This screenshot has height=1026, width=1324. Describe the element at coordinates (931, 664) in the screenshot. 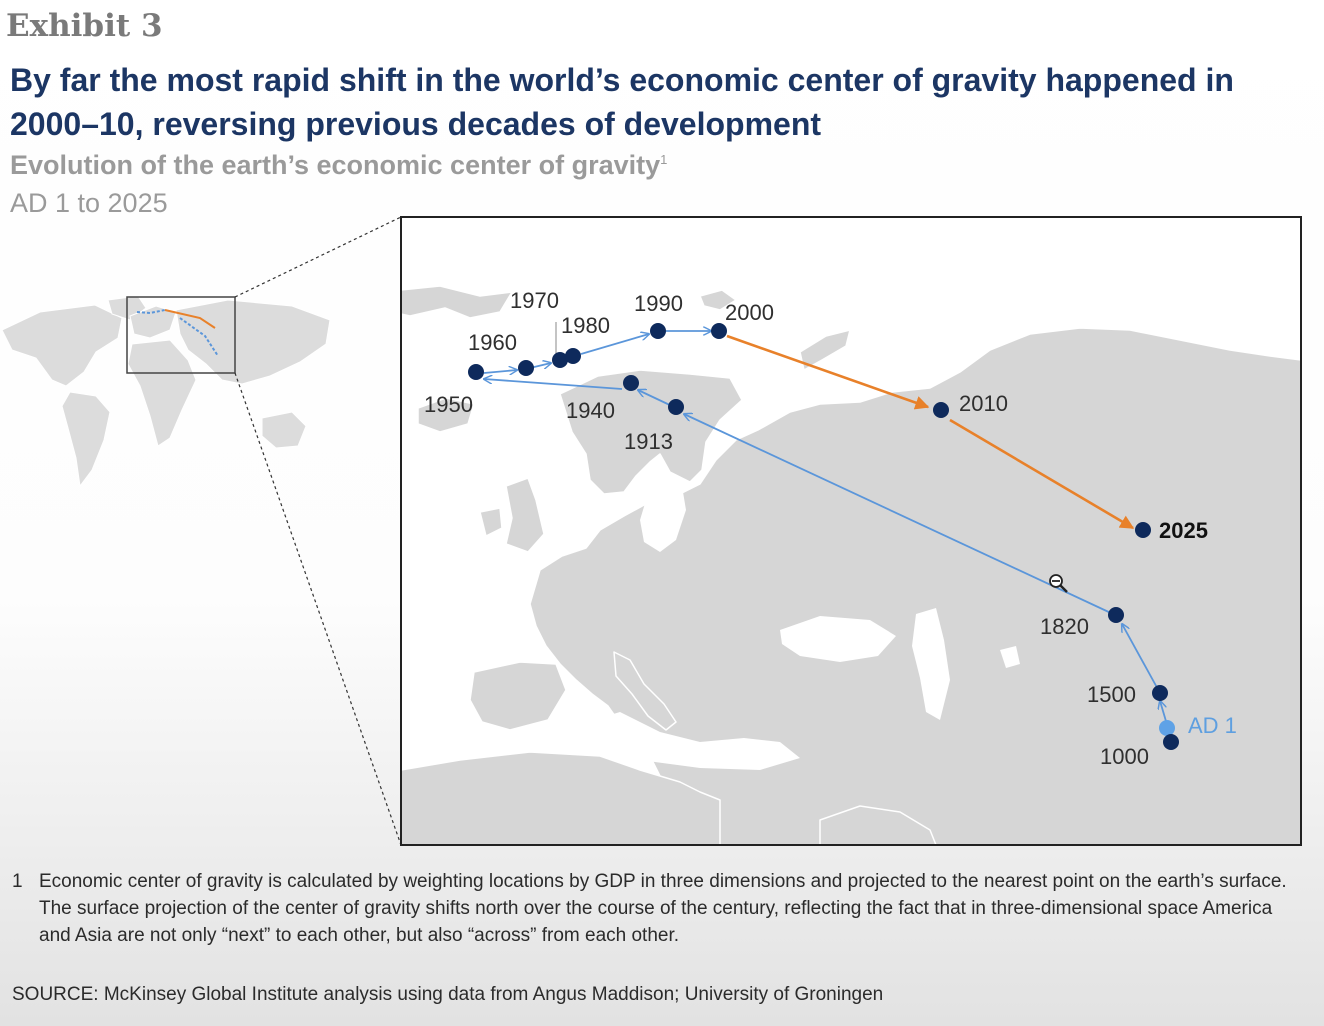

I see `caspian-sea` at that location.